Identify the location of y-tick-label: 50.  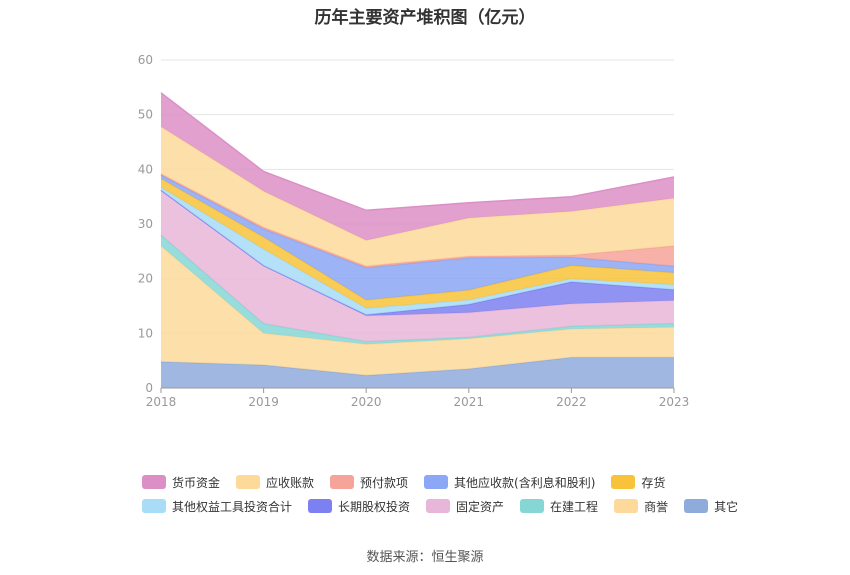
(145, 115).